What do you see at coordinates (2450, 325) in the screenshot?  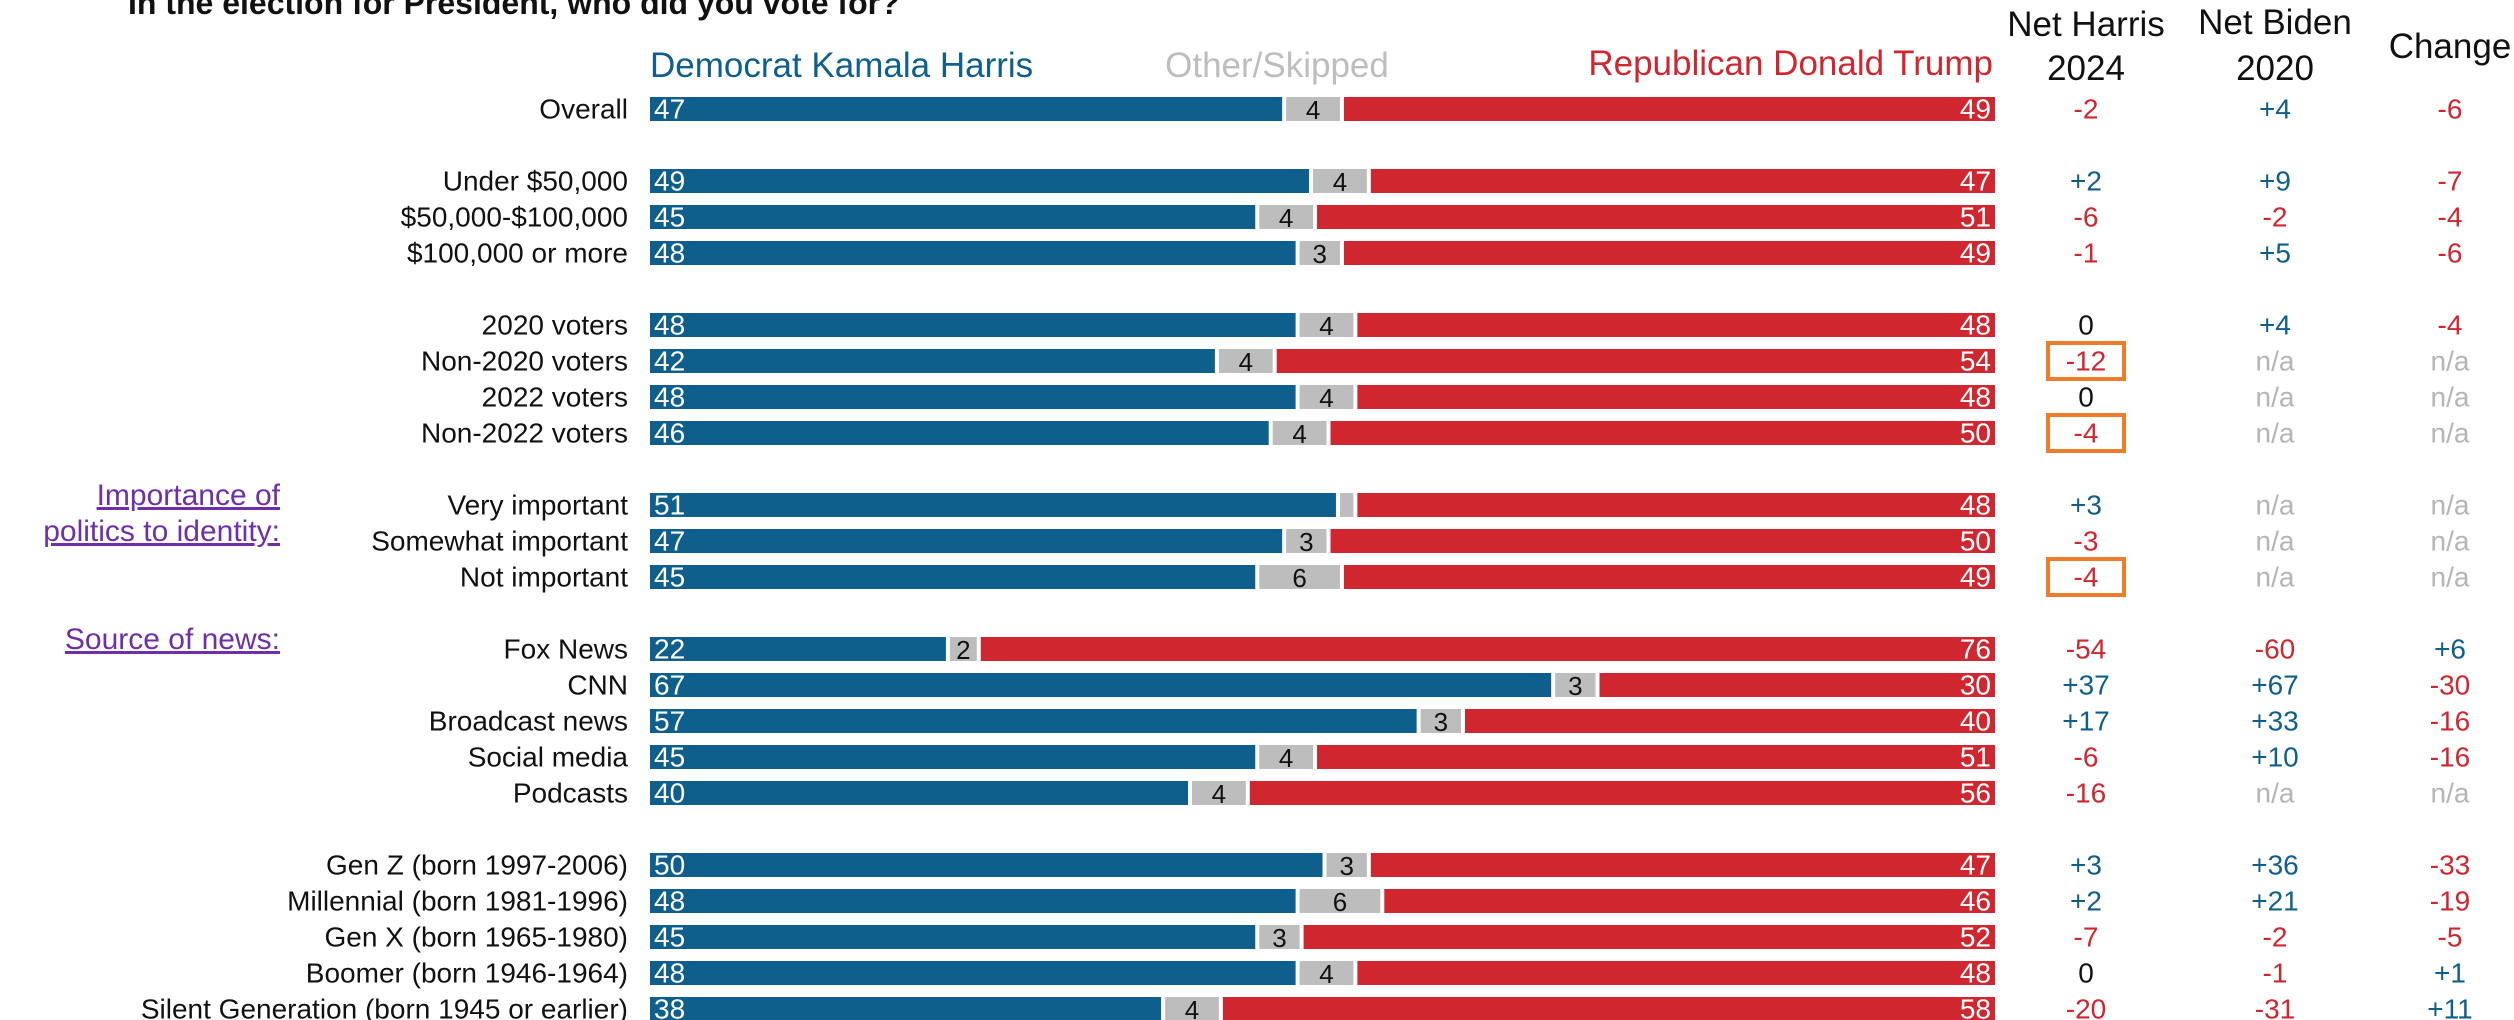 I see `stat-change: -4` at bounding box center [2450, 325].